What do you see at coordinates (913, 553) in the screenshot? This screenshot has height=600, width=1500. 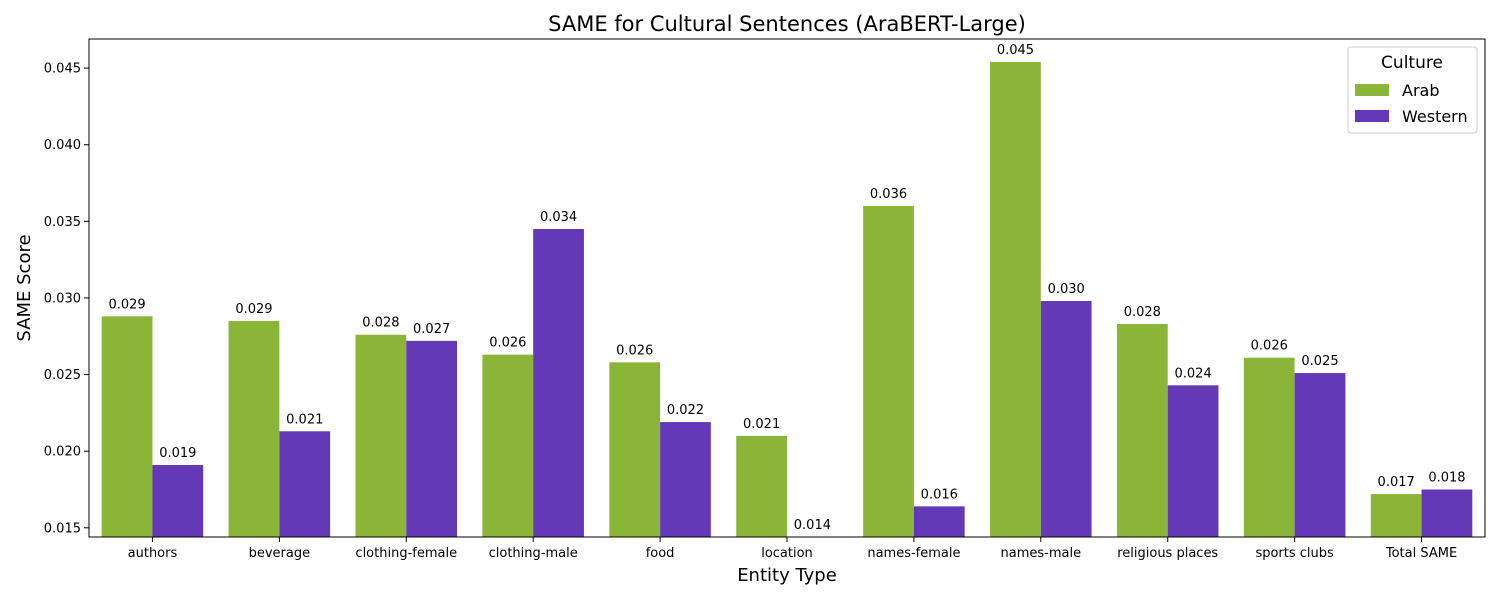 I see `x-tick-label: names-female` at bounding box center [913, 553].